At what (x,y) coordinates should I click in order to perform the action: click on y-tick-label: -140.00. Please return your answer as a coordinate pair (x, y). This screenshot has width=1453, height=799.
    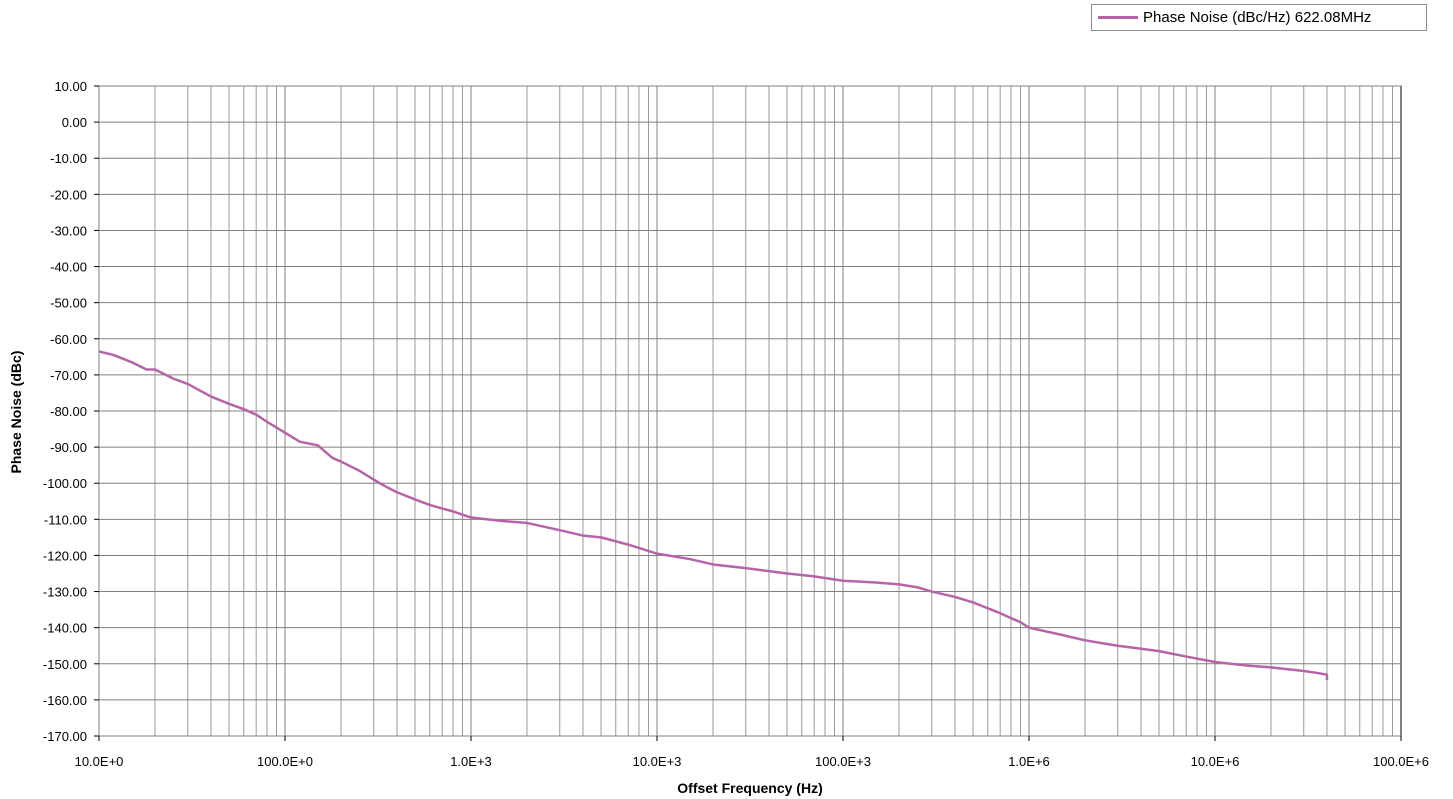
    Looking at the image, I should click on (65, 628).